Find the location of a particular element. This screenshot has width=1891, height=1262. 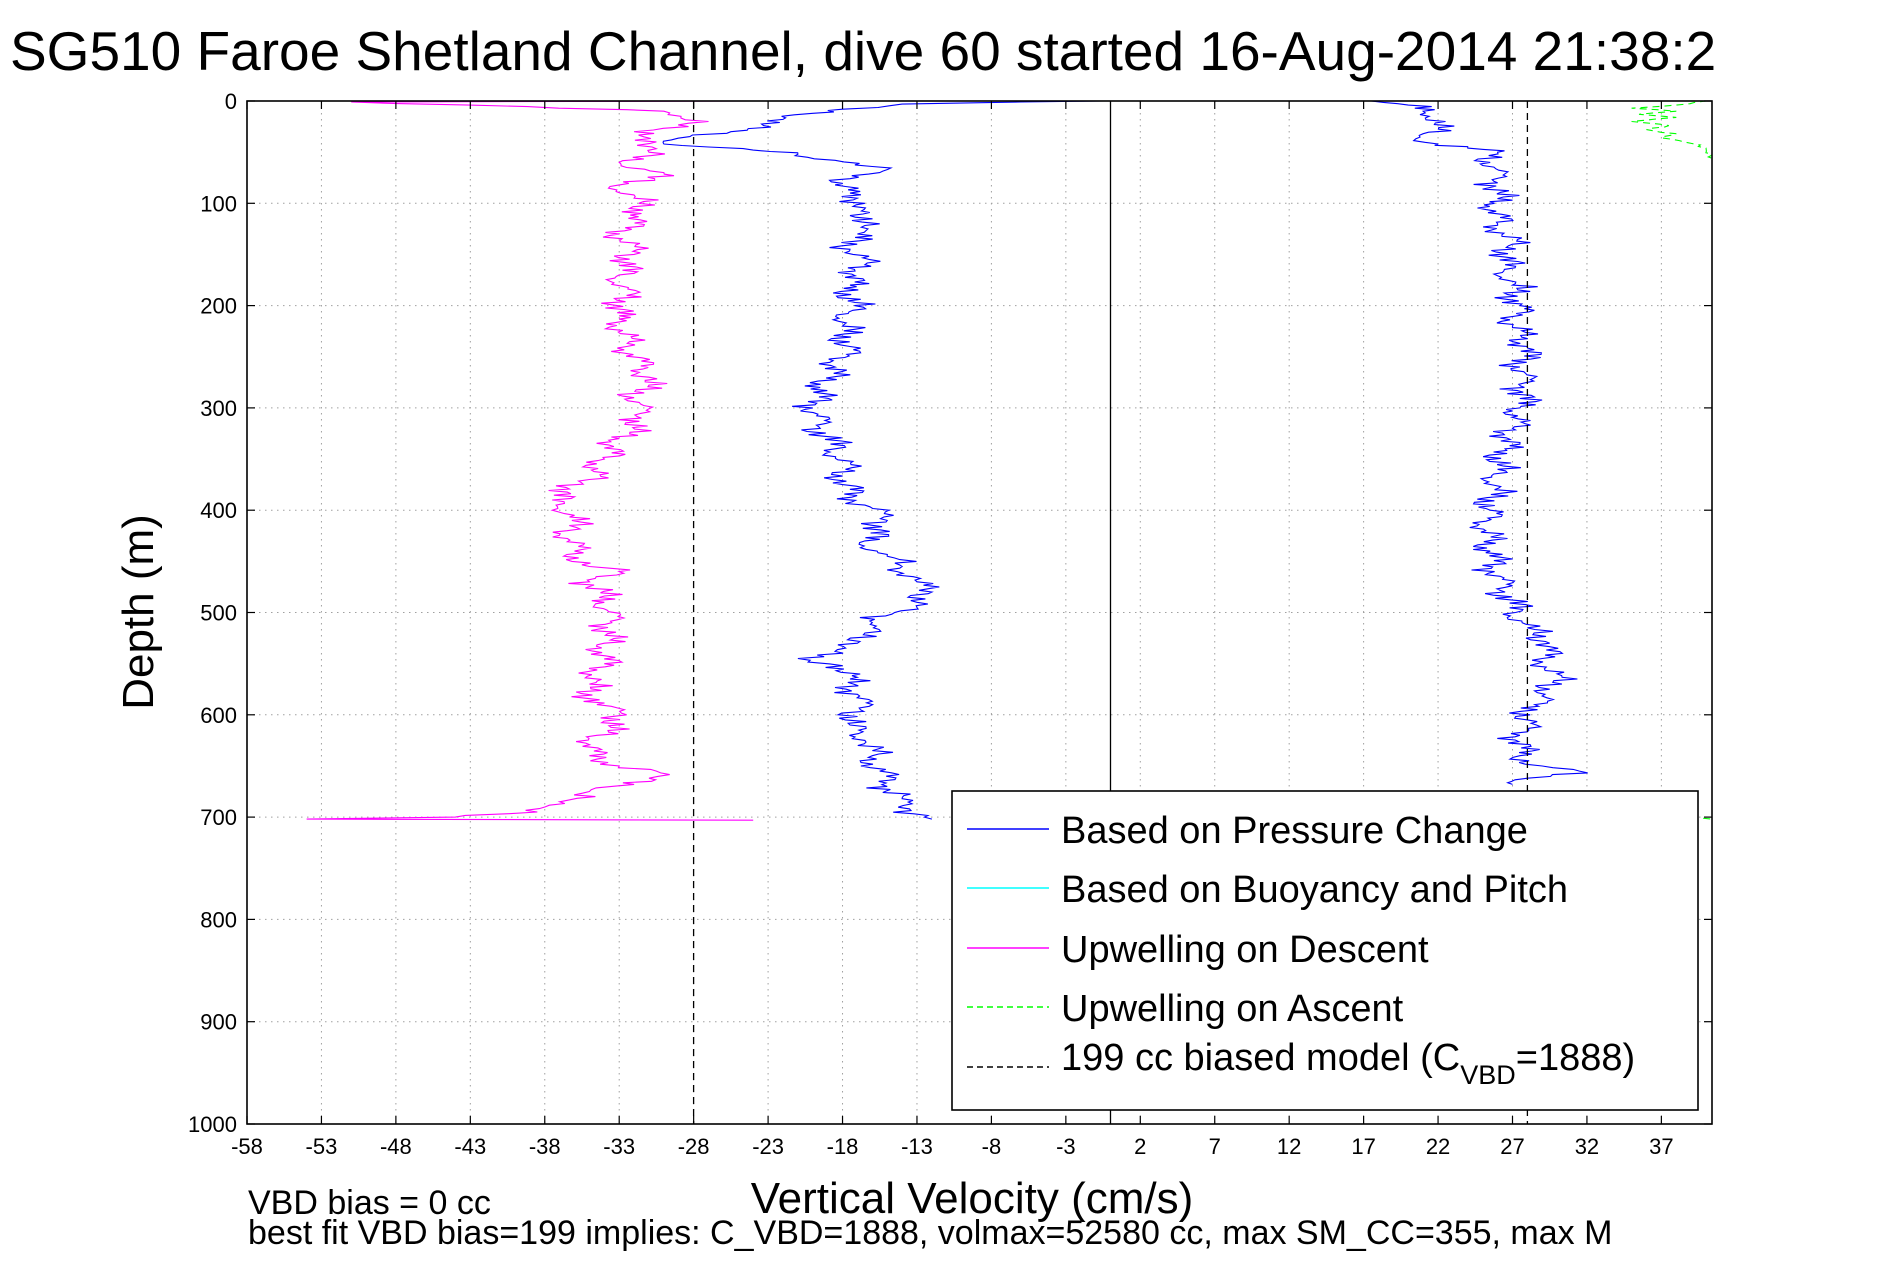

legend-label-ascent: Upwelling on Ascent is located at coordinates (1232, 1009).